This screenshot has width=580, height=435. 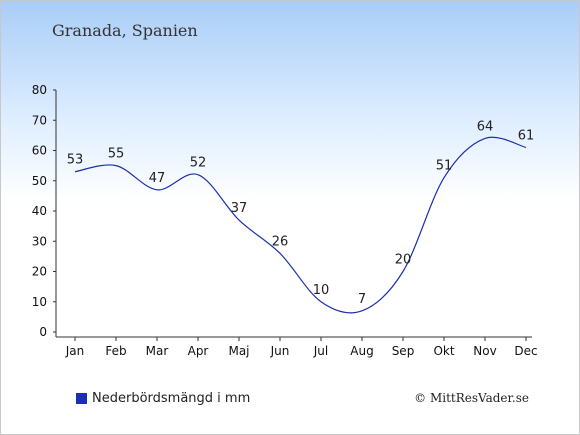 I want to click on data-label: 26, so click(x=280, y=241).